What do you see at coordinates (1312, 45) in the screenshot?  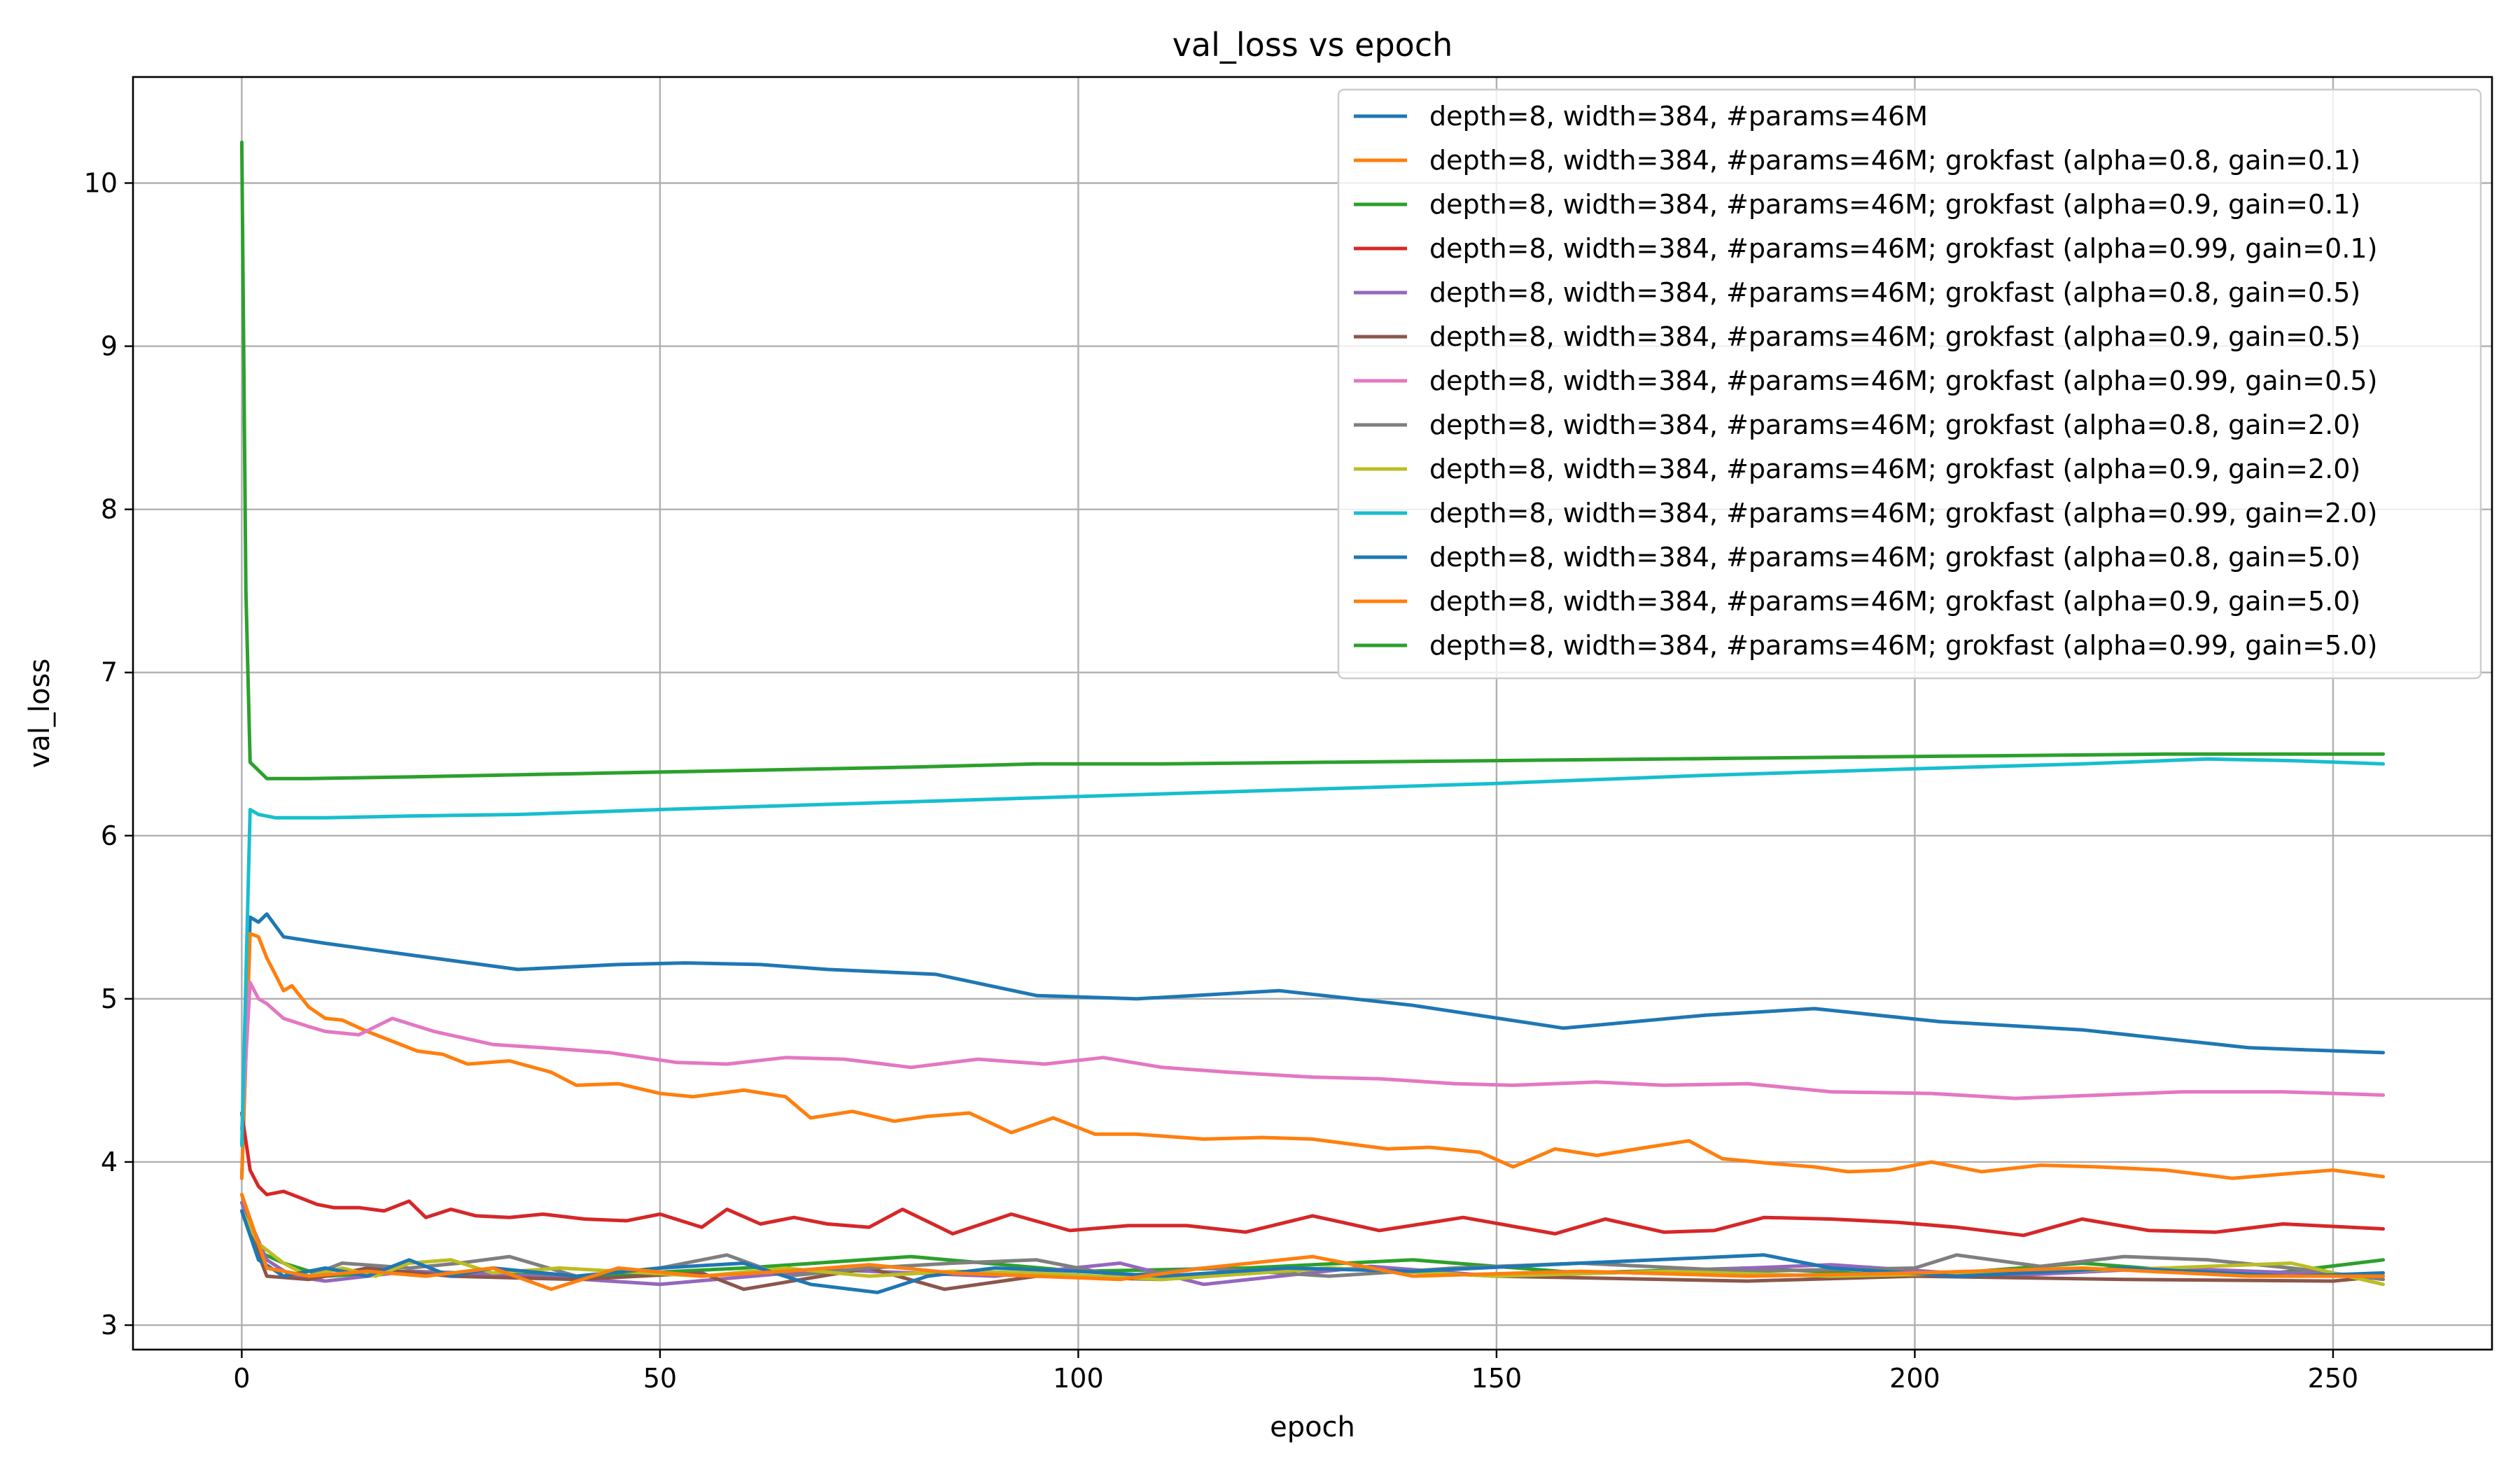 I see `chart-title: val_loss vs epoch` at bounding box center [1312, 45].